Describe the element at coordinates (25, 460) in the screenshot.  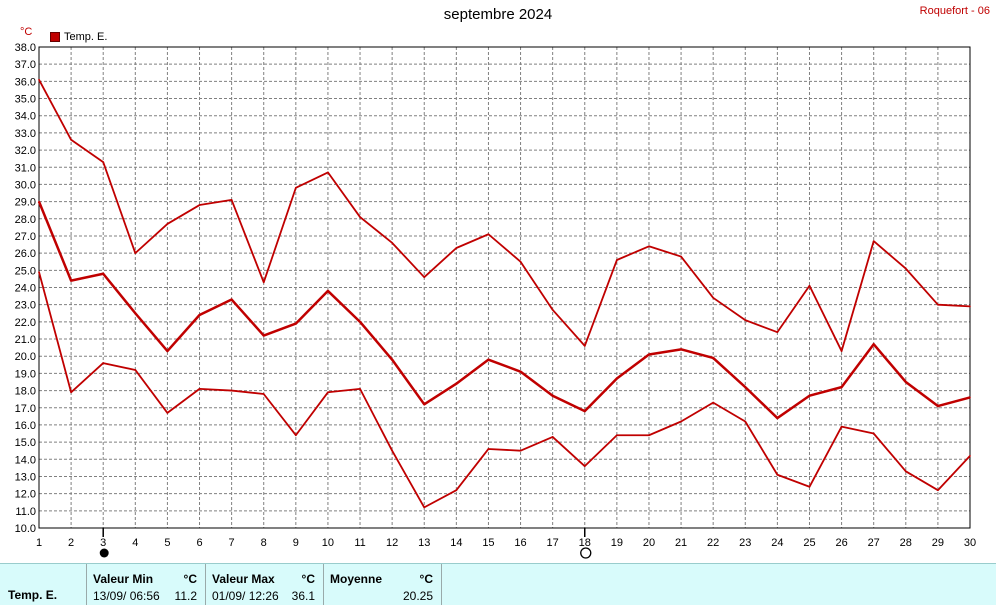
I see `y-tick-label: 14.0` at that location.